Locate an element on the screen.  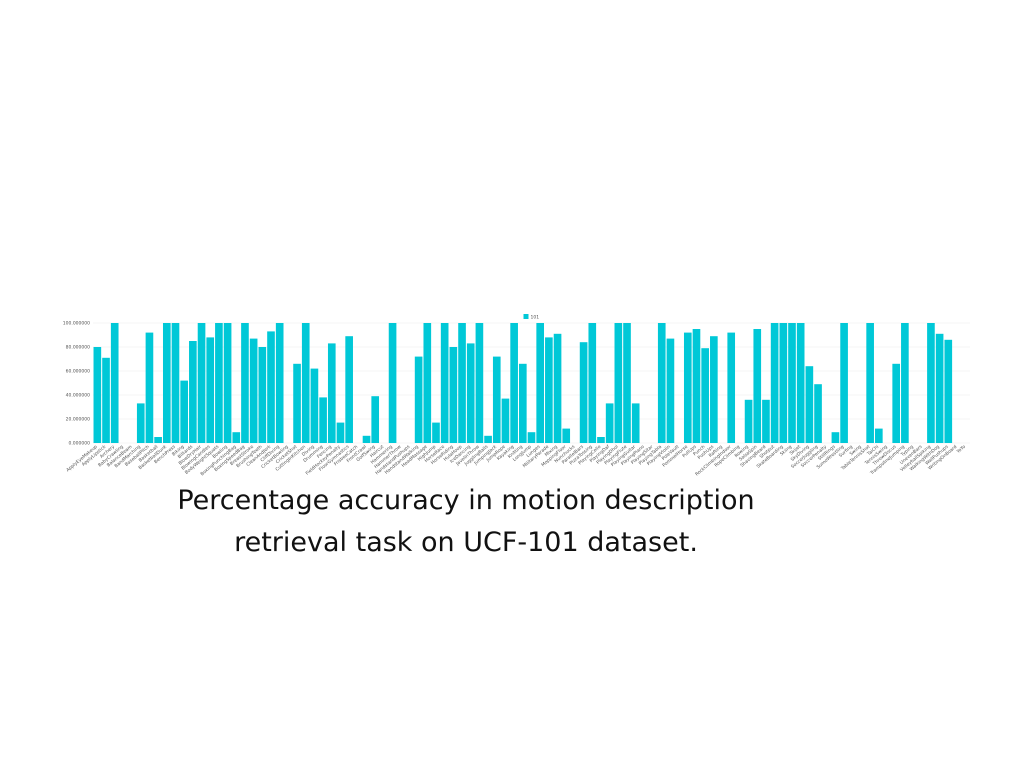
y-tick-label: 20.000000 is located at coordinates (78, 420).